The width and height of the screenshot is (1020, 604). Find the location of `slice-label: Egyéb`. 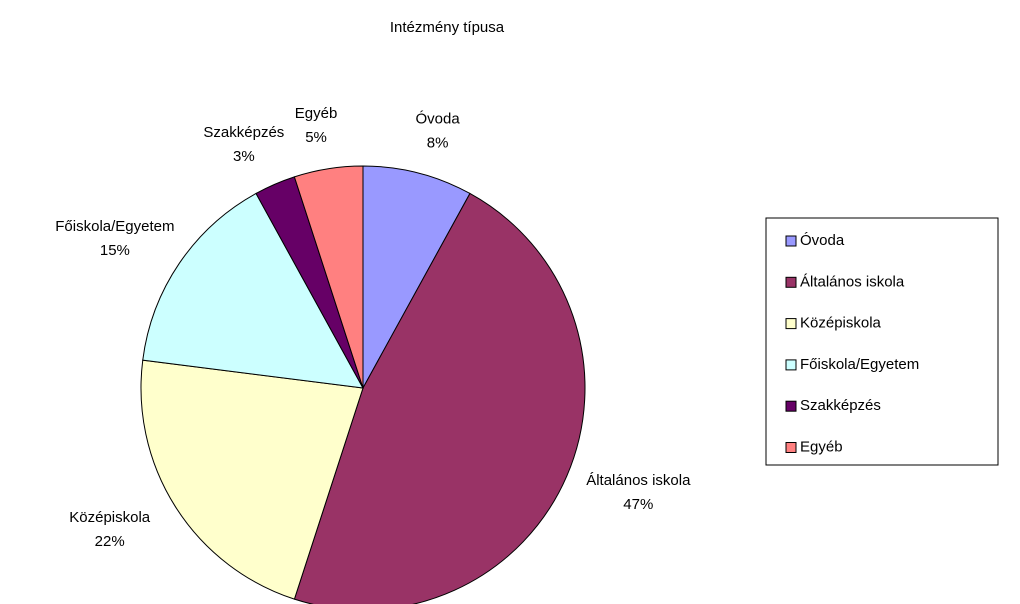

slice-label: Egyéb is located at coordinates (316, 113).